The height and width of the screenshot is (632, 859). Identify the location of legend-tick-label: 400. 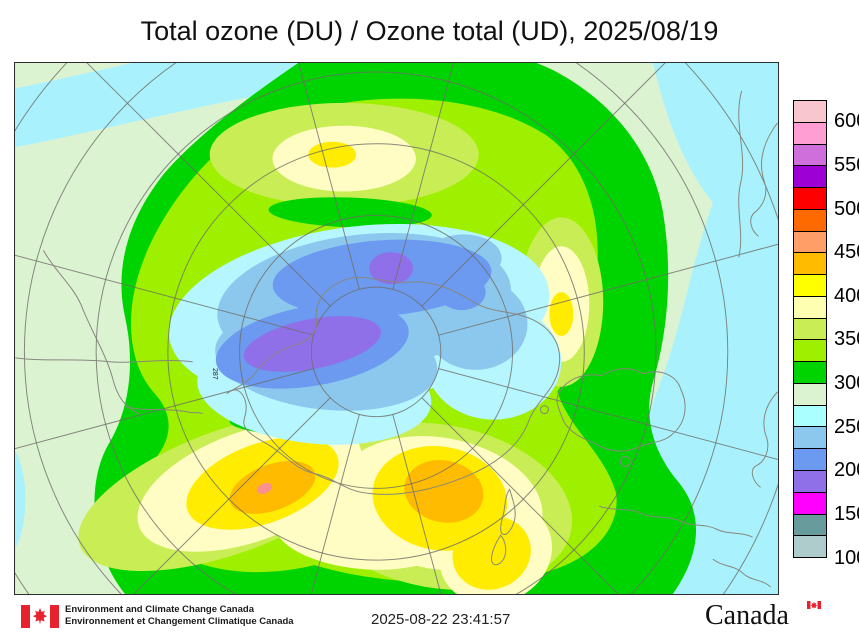
(846, 295).